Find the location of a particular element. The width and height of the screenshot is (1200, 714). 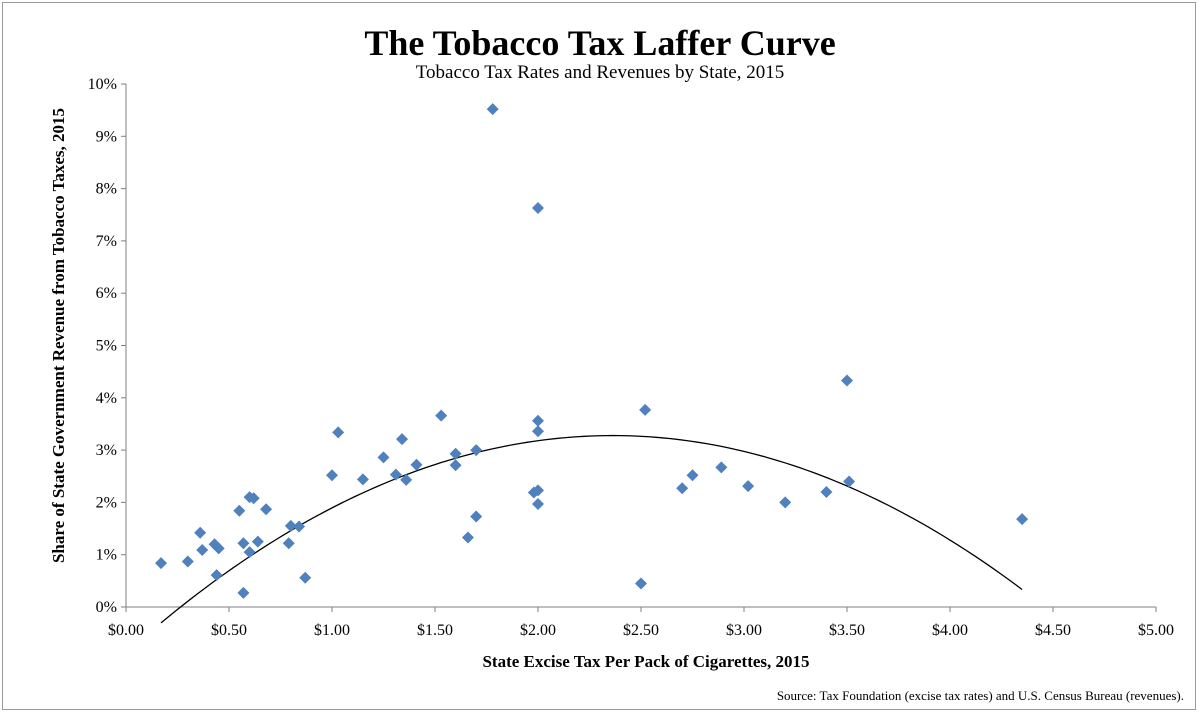

x-tick-label: $2.00 is located at coordinates (538, 630).